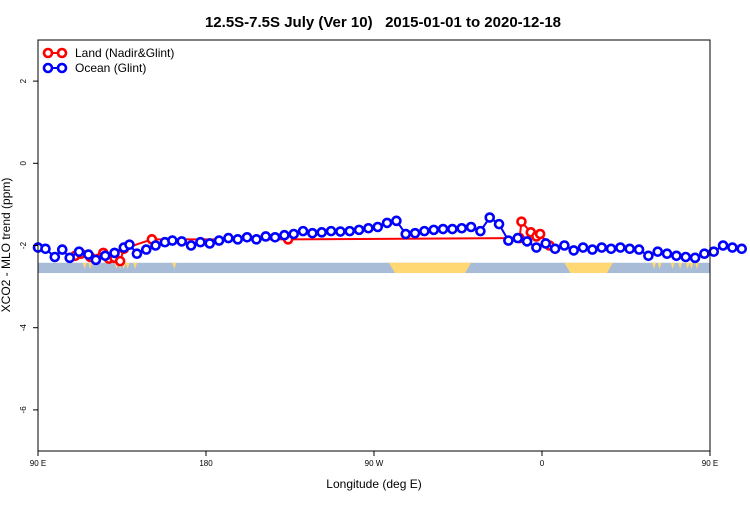 This screenshot has width=750, height=505. Describe the element at coordinates (23, 163) in the screenshot. I see `y-tick-label: 0` at that location.